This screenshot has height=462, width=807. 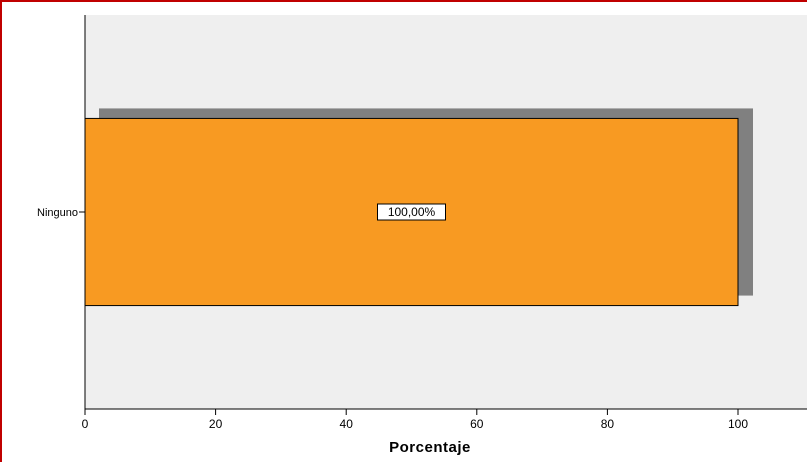 I want to click on x-tick-label: 0, so click(x=85, y=424).